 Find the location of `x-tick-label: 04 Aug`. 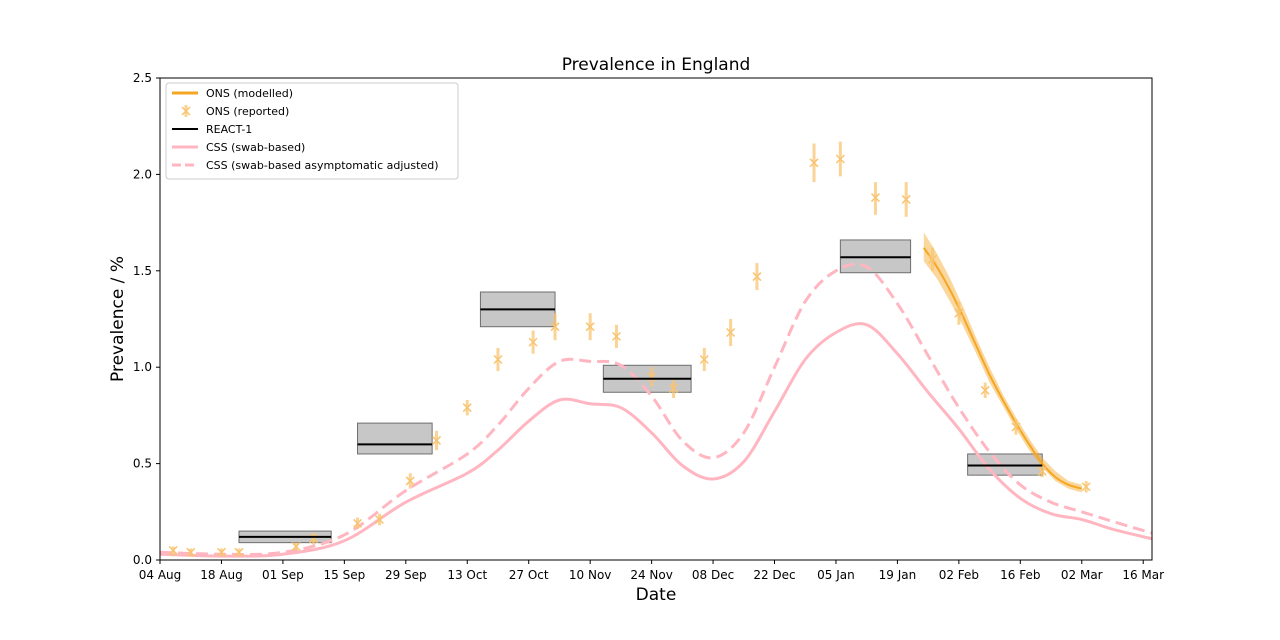

x-tick-label: 04 Aug is located at coordinates (160, 575).